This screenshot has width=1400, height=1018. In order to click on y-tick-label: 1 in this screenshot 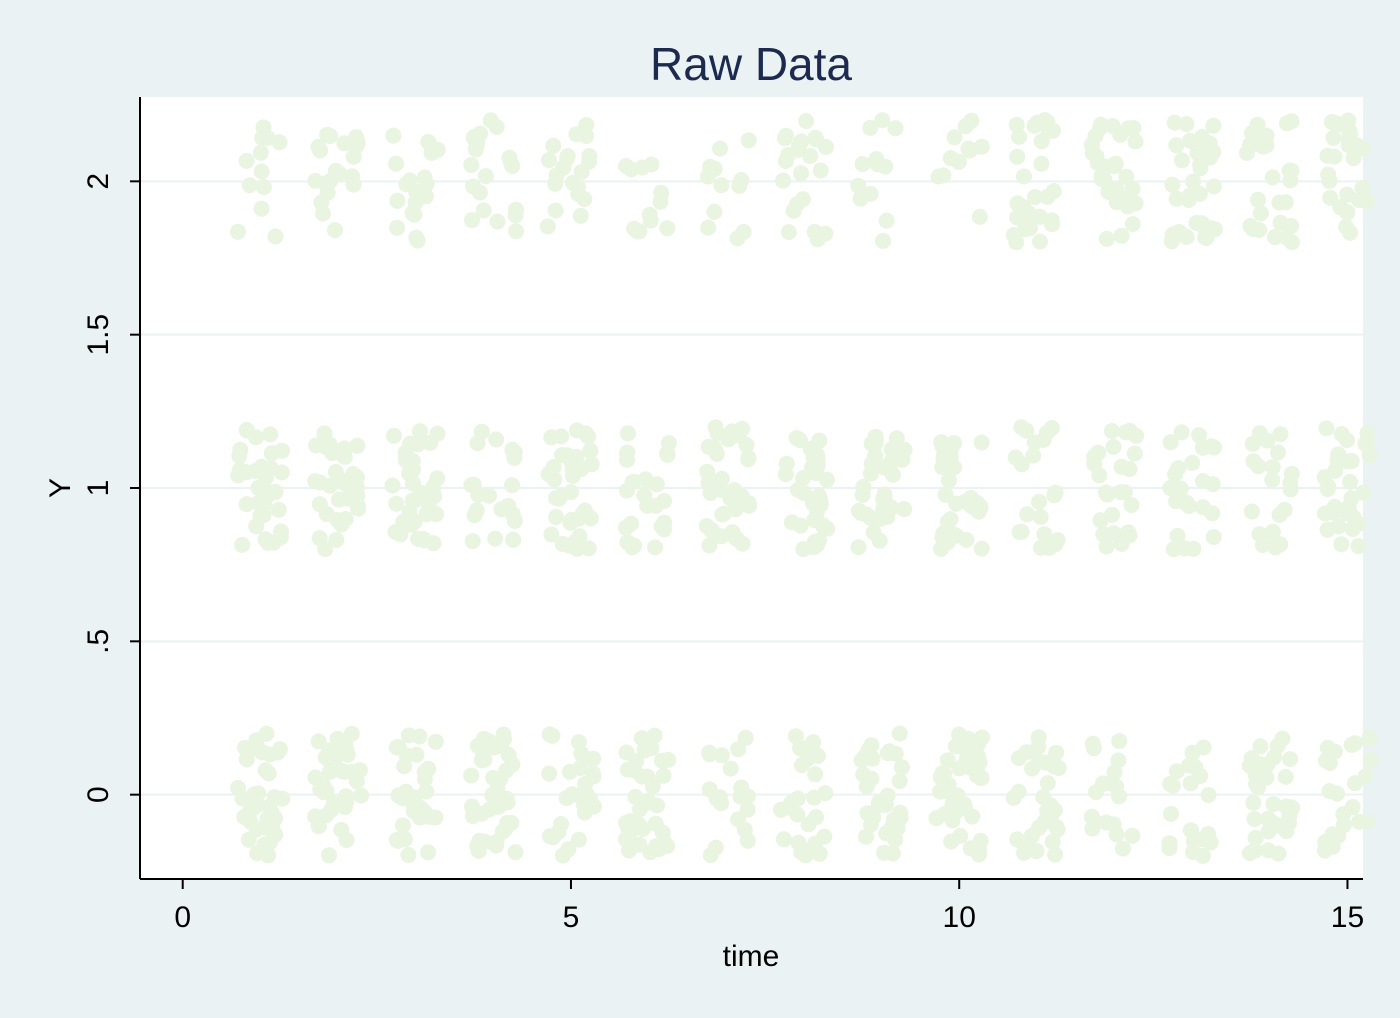, I will do `click(98, 488)`.